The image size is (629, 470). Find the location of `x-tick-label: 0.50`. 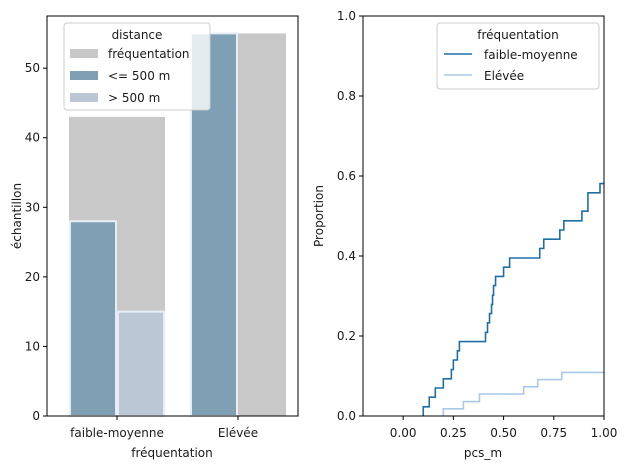

x-tick-label: 0.50 is located at coordinates (503, 433).